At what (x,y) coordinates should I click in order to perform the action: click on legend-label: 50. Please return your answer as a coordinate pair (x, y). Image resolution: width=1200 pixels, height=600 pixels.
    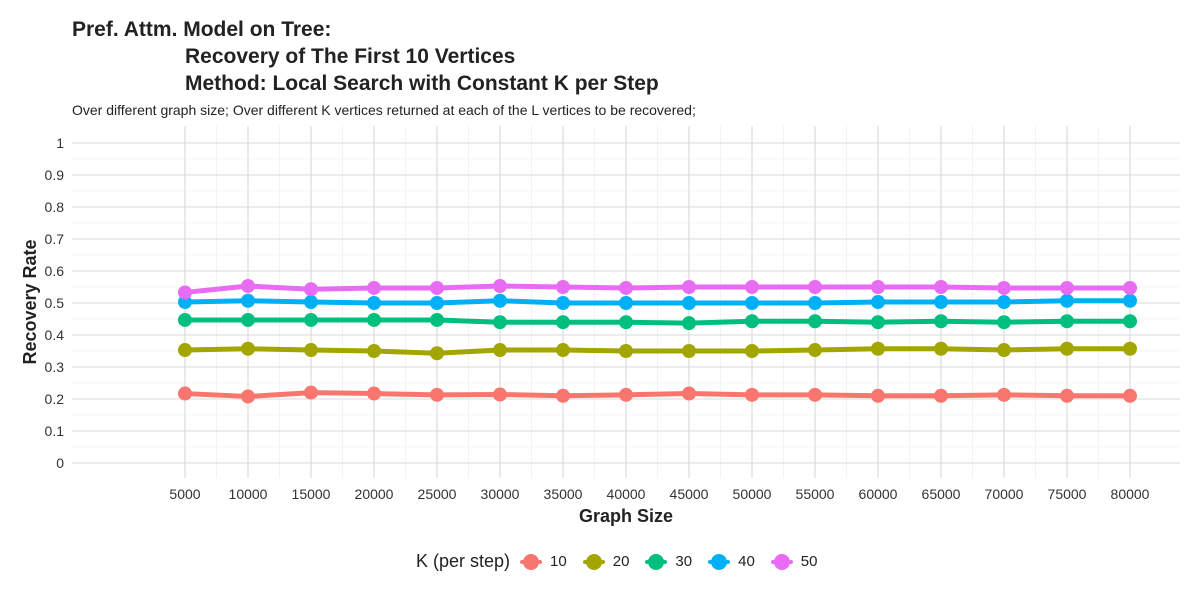
    Looking at the image, I should click on (809, 561).